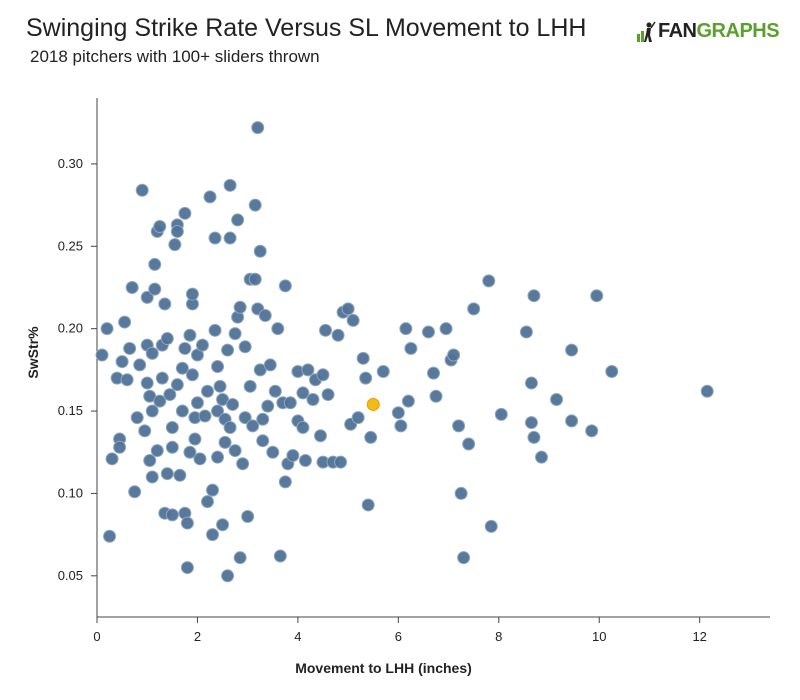 Image resolution: width=800 pixels, height=700 pixels. What do you see at coordinates (383, 668) in the screenshot?
I see `x-axis-label: Movement to LHH (inches)` at bounding box center [383, 668].